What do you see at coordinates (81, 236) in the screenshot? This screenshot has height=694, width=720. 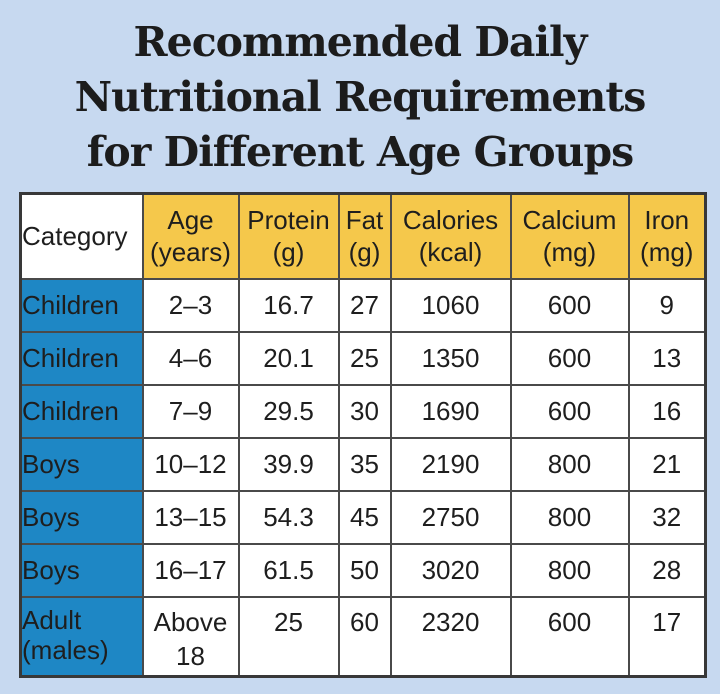 I see `header-category: Category` at bounding box center [81, 236].